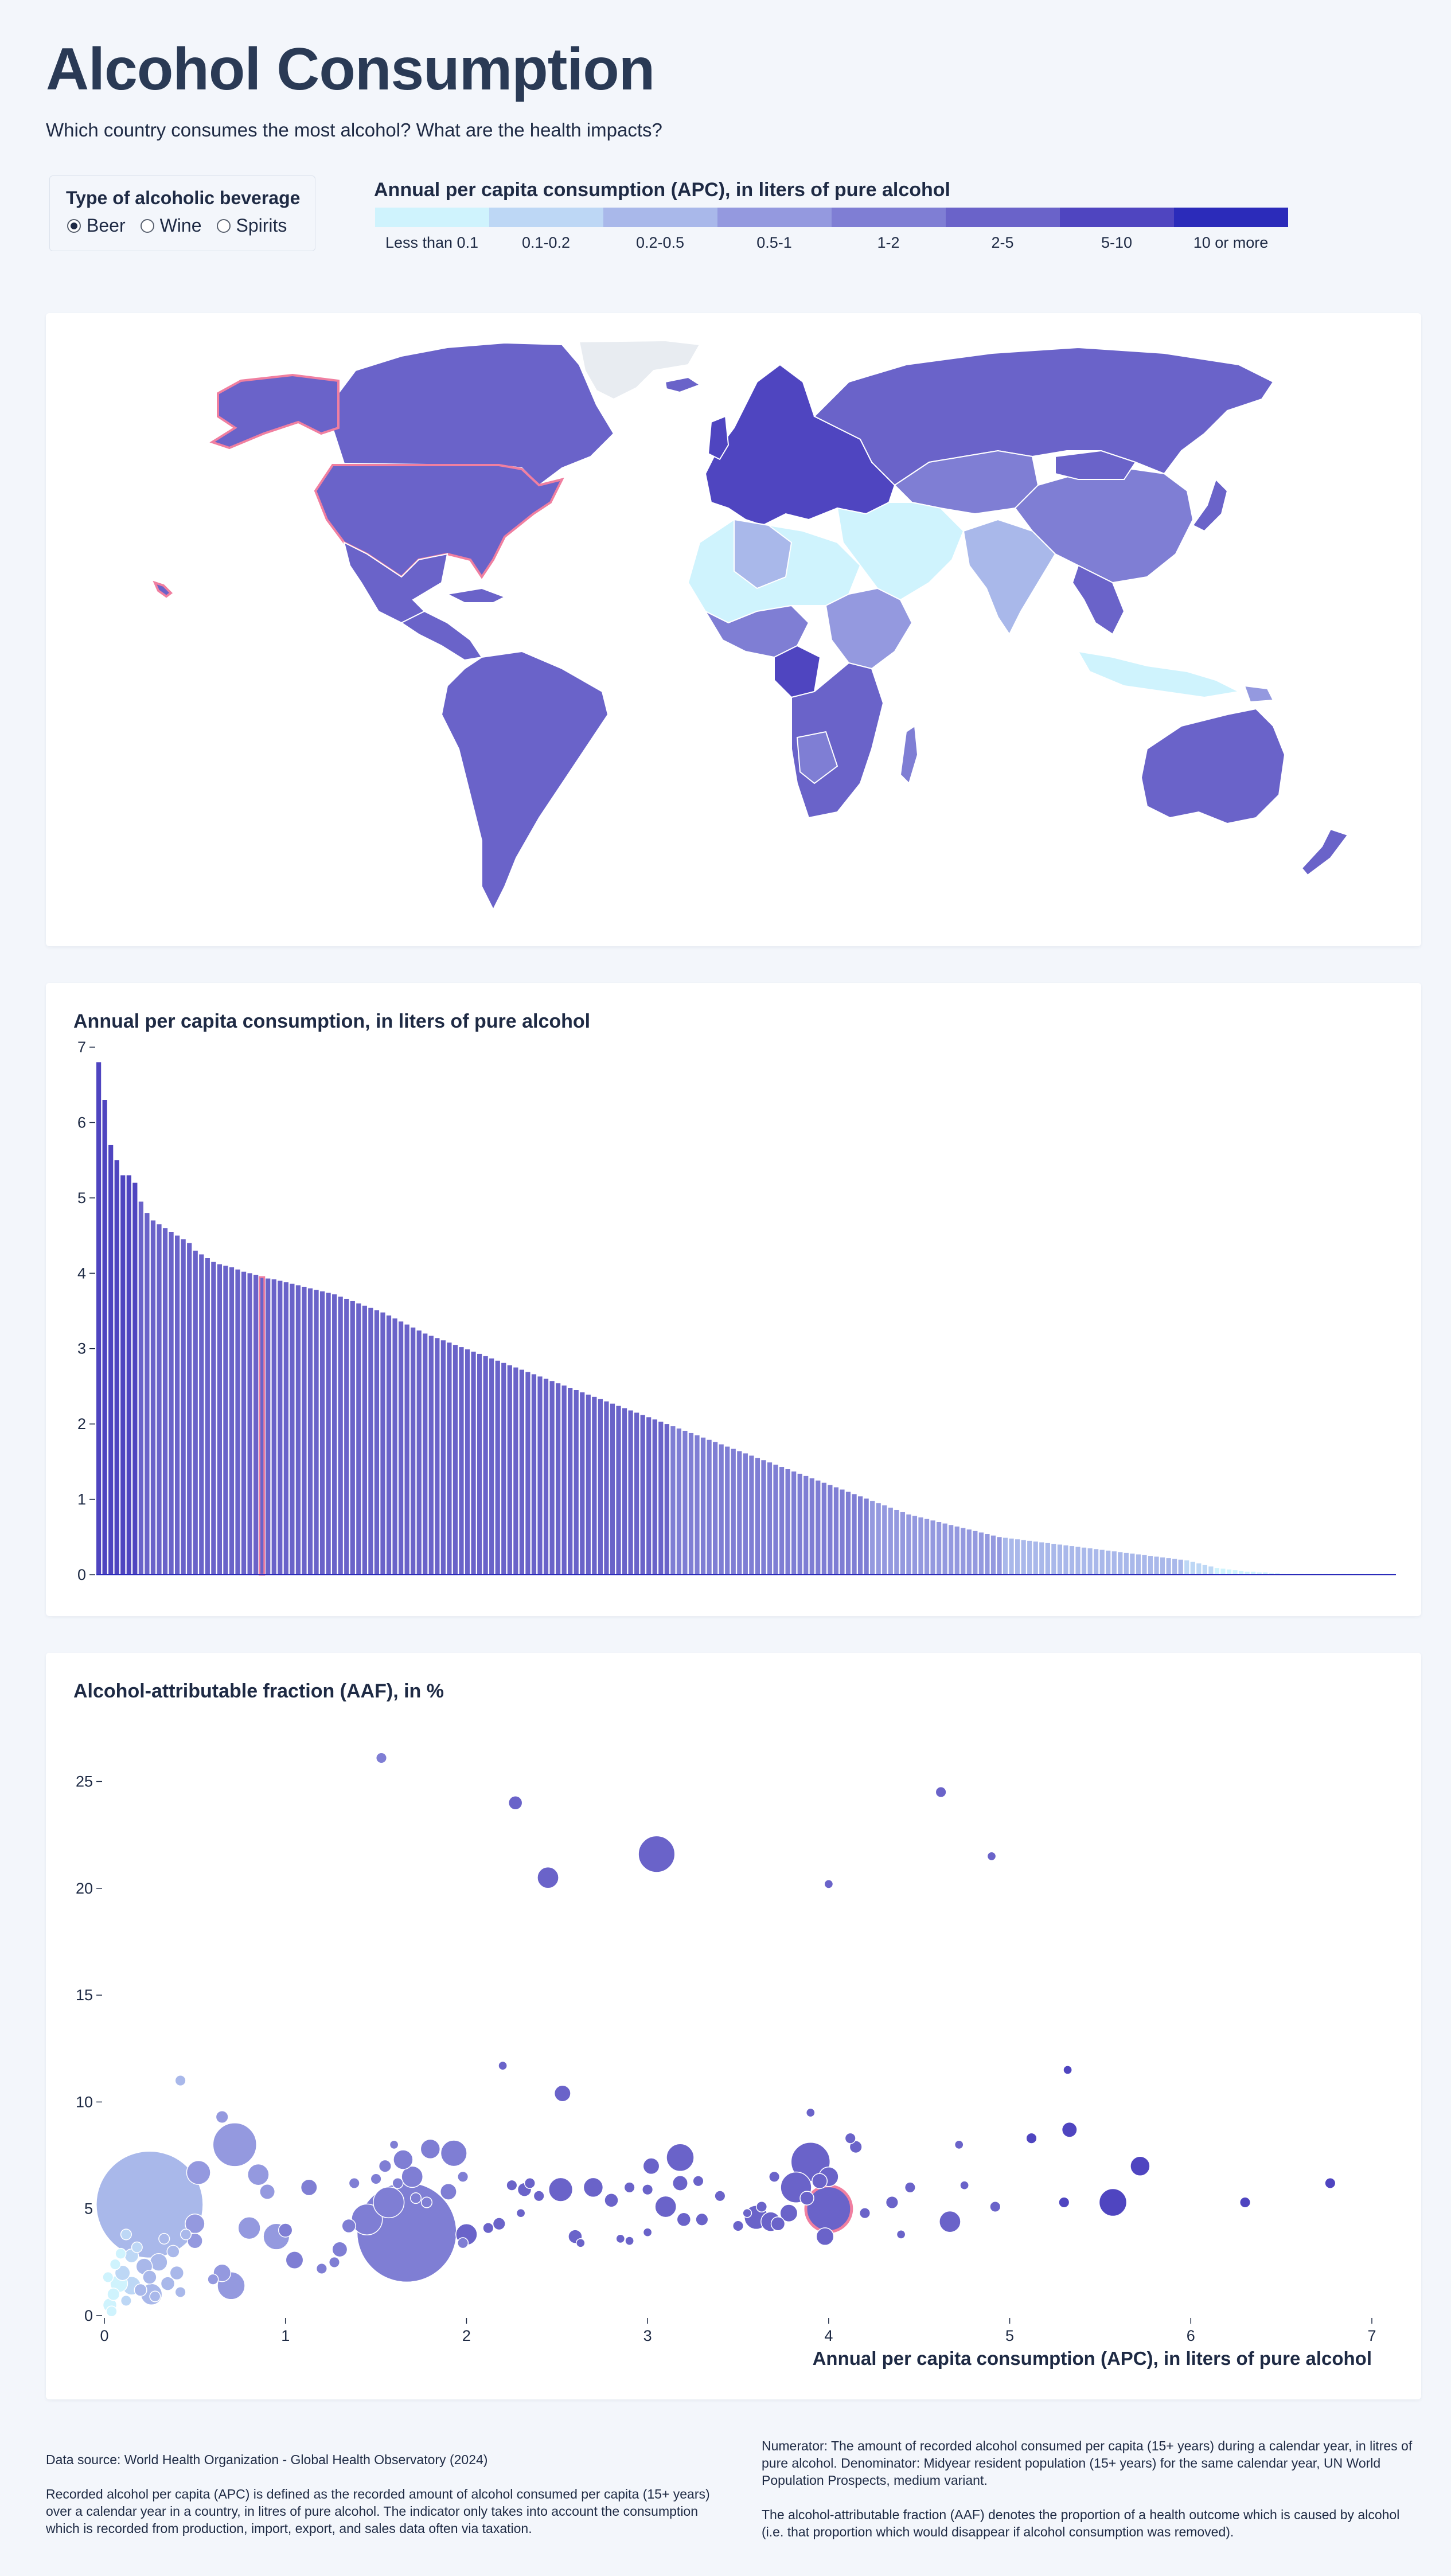 Image resolution: width=1451 pixels, height=2576 pixels. What do you see at coordinates (96, 226) in the screenshot?
I see `radio-beer: Beer` at bounding box center [96, 226].